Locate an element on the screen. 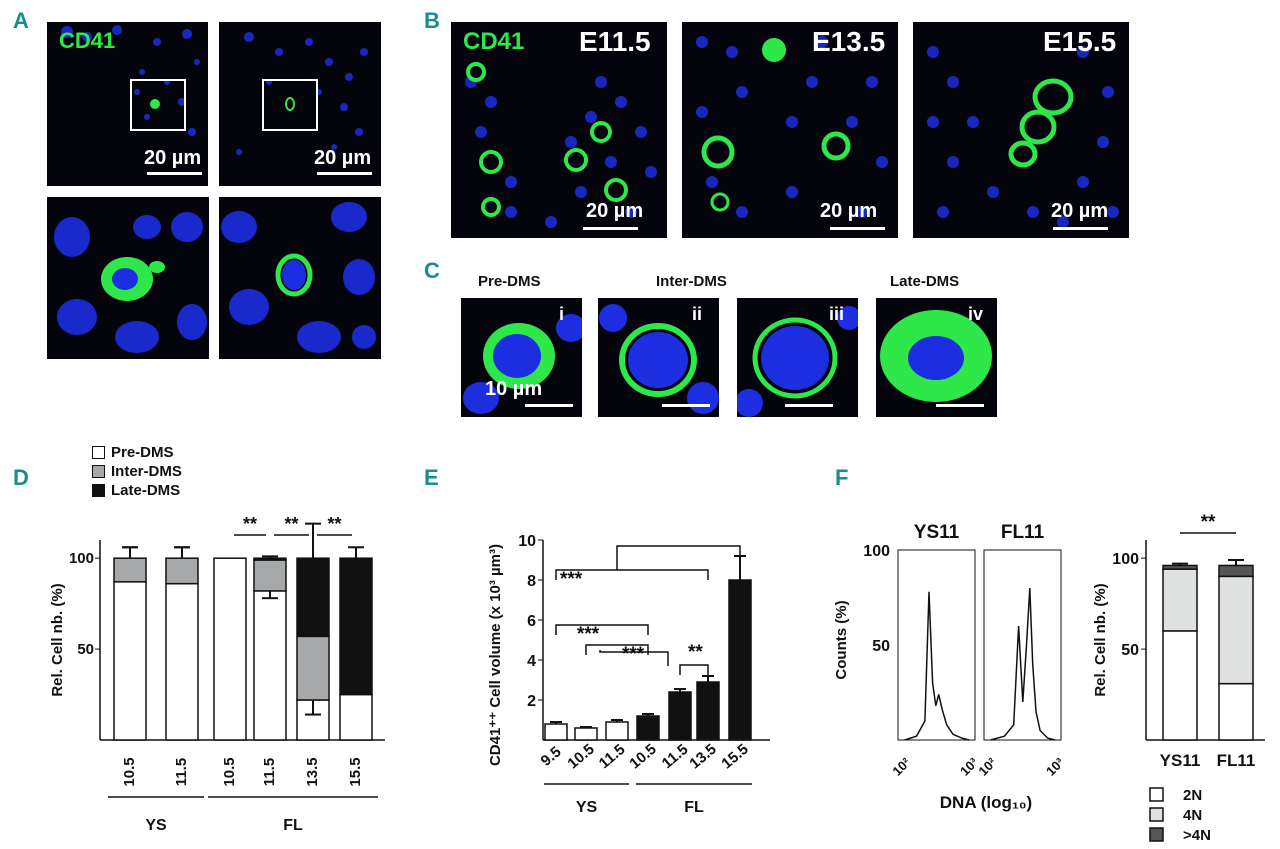  y-tick-label: 8 is located at coordinates (531, 581).